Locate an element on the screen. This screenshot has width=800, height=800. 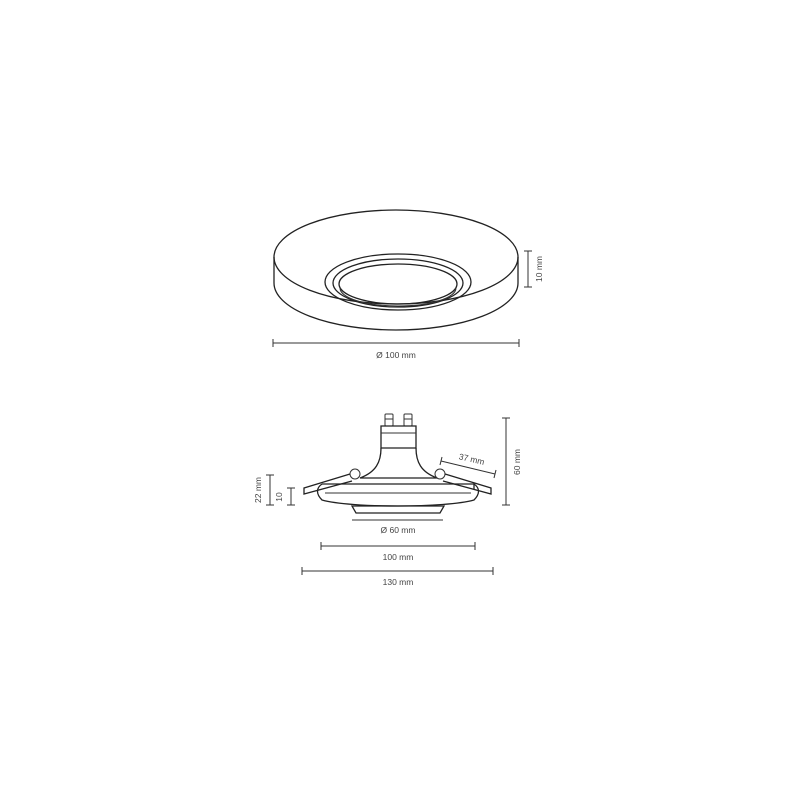
lamp-pins is located at coordinates (398, 420).